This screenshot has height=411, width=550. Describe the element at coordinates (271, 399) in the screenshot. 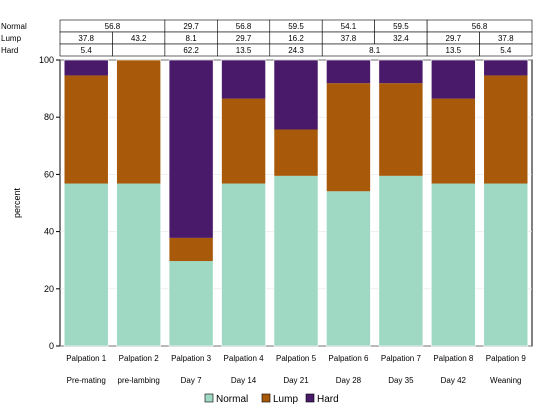

I see `legend: Normal Lump Hard` at that location.